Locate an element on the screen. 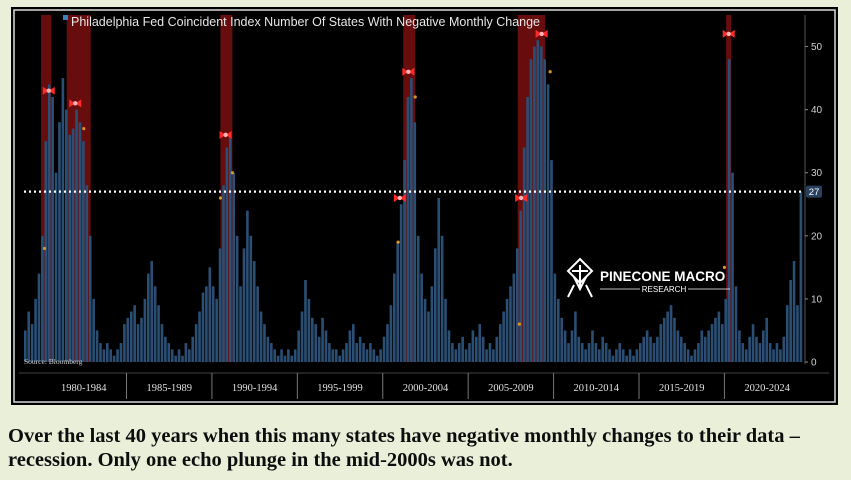  watermark-subtitle: RESEARCH is located at coordinates (664, 289).